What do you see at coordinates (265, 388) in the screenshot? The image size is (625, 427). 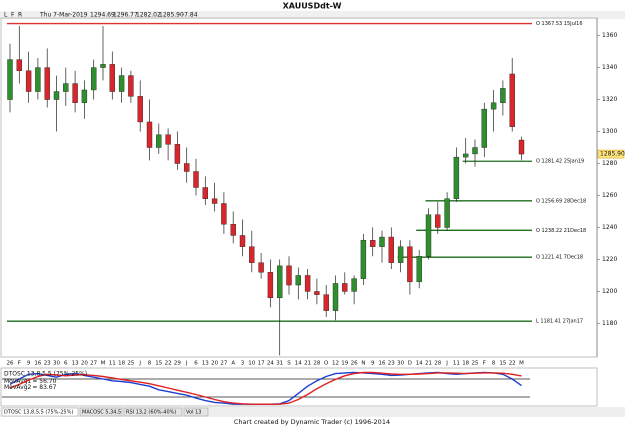 I see `indicator-line` at bounding box center [265, 388].